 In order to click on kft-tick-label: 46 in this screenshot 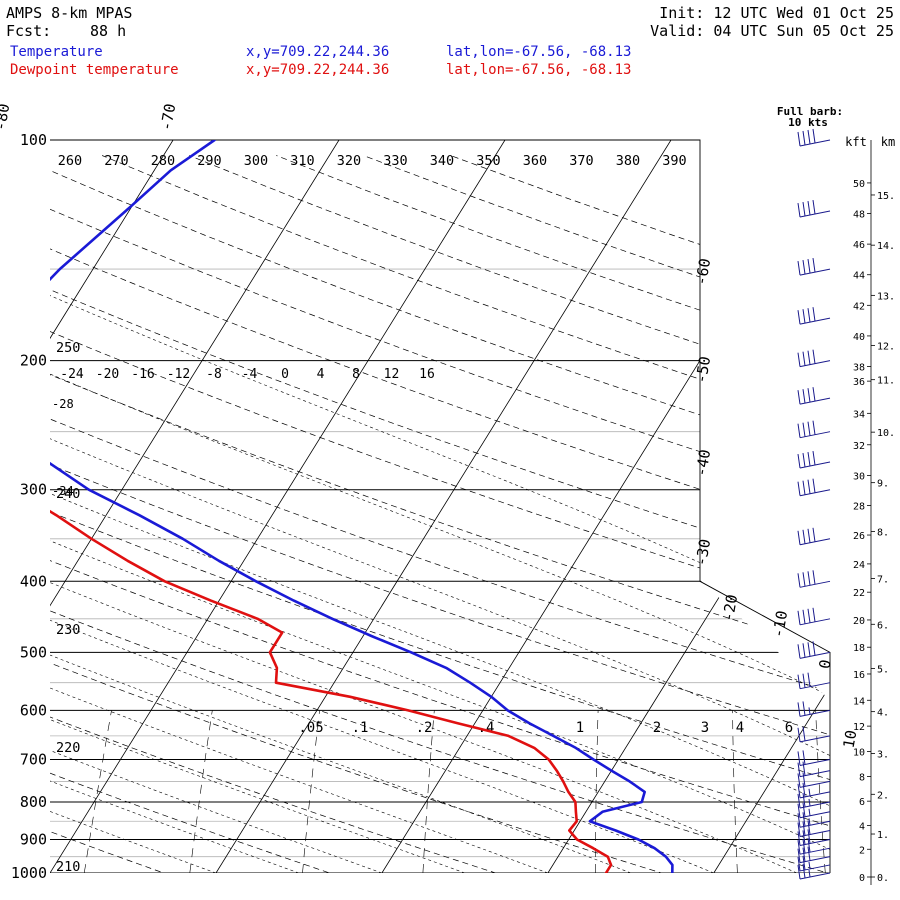, I will do `click(859, 245)`.